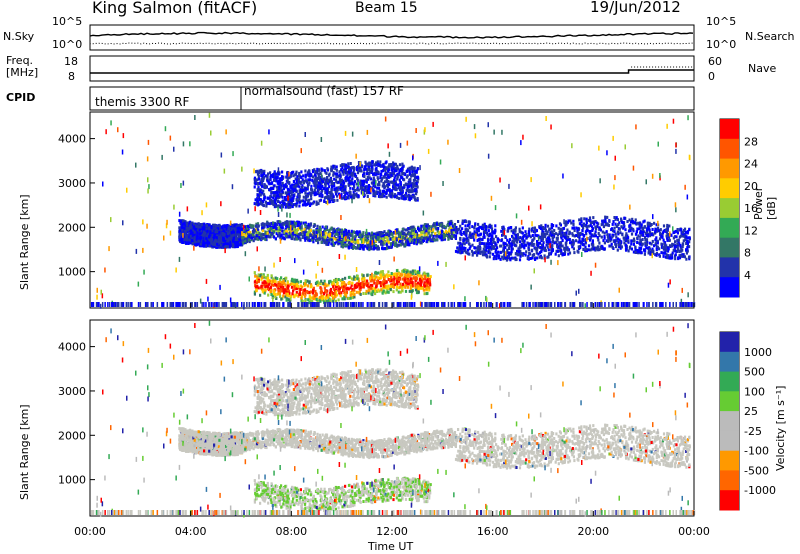 The image size is (800, 554). Describe the element at coordinates (71, 76) in the screenshot. I see `freq-left-tick-bottom: 8` at that location.